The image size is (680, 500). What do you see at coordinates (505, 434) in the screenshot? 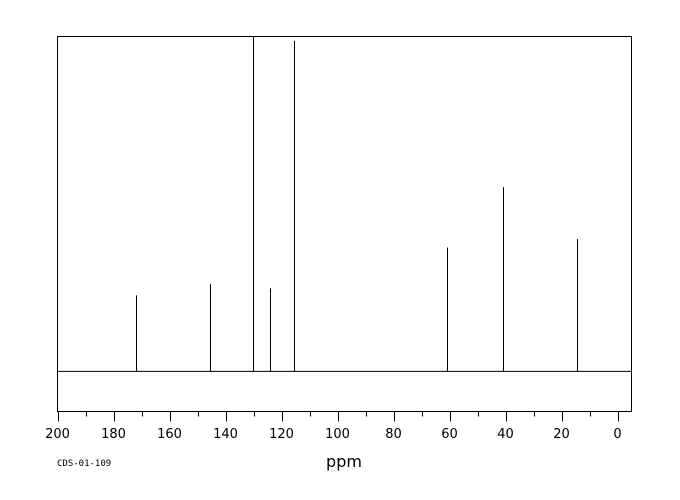
I see `x-tick-label: 40` at bounding box center [505, 434].